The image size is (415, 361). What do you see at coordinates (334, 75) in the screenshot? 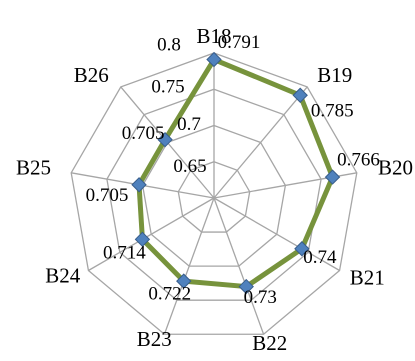
I see `category-label-b19: B19` at bounding box center [334, 75].